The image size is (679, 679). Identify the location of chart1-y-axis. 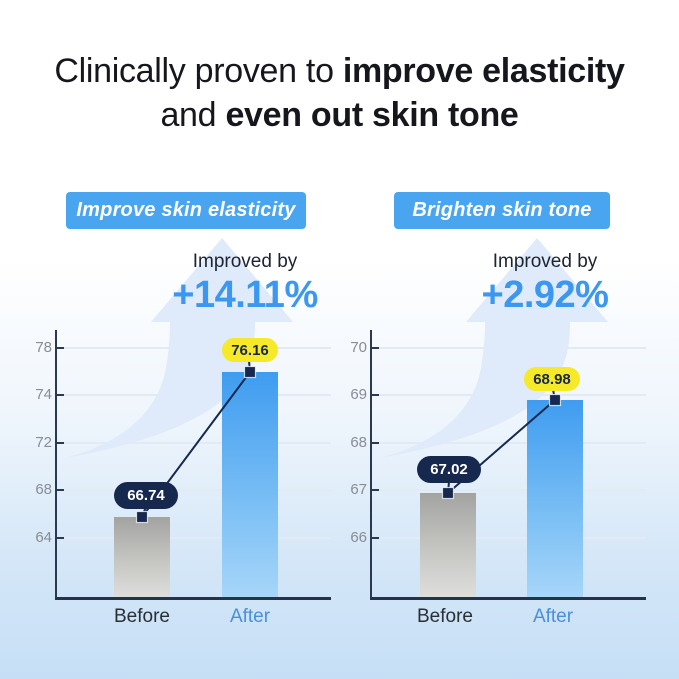
(56, 465).